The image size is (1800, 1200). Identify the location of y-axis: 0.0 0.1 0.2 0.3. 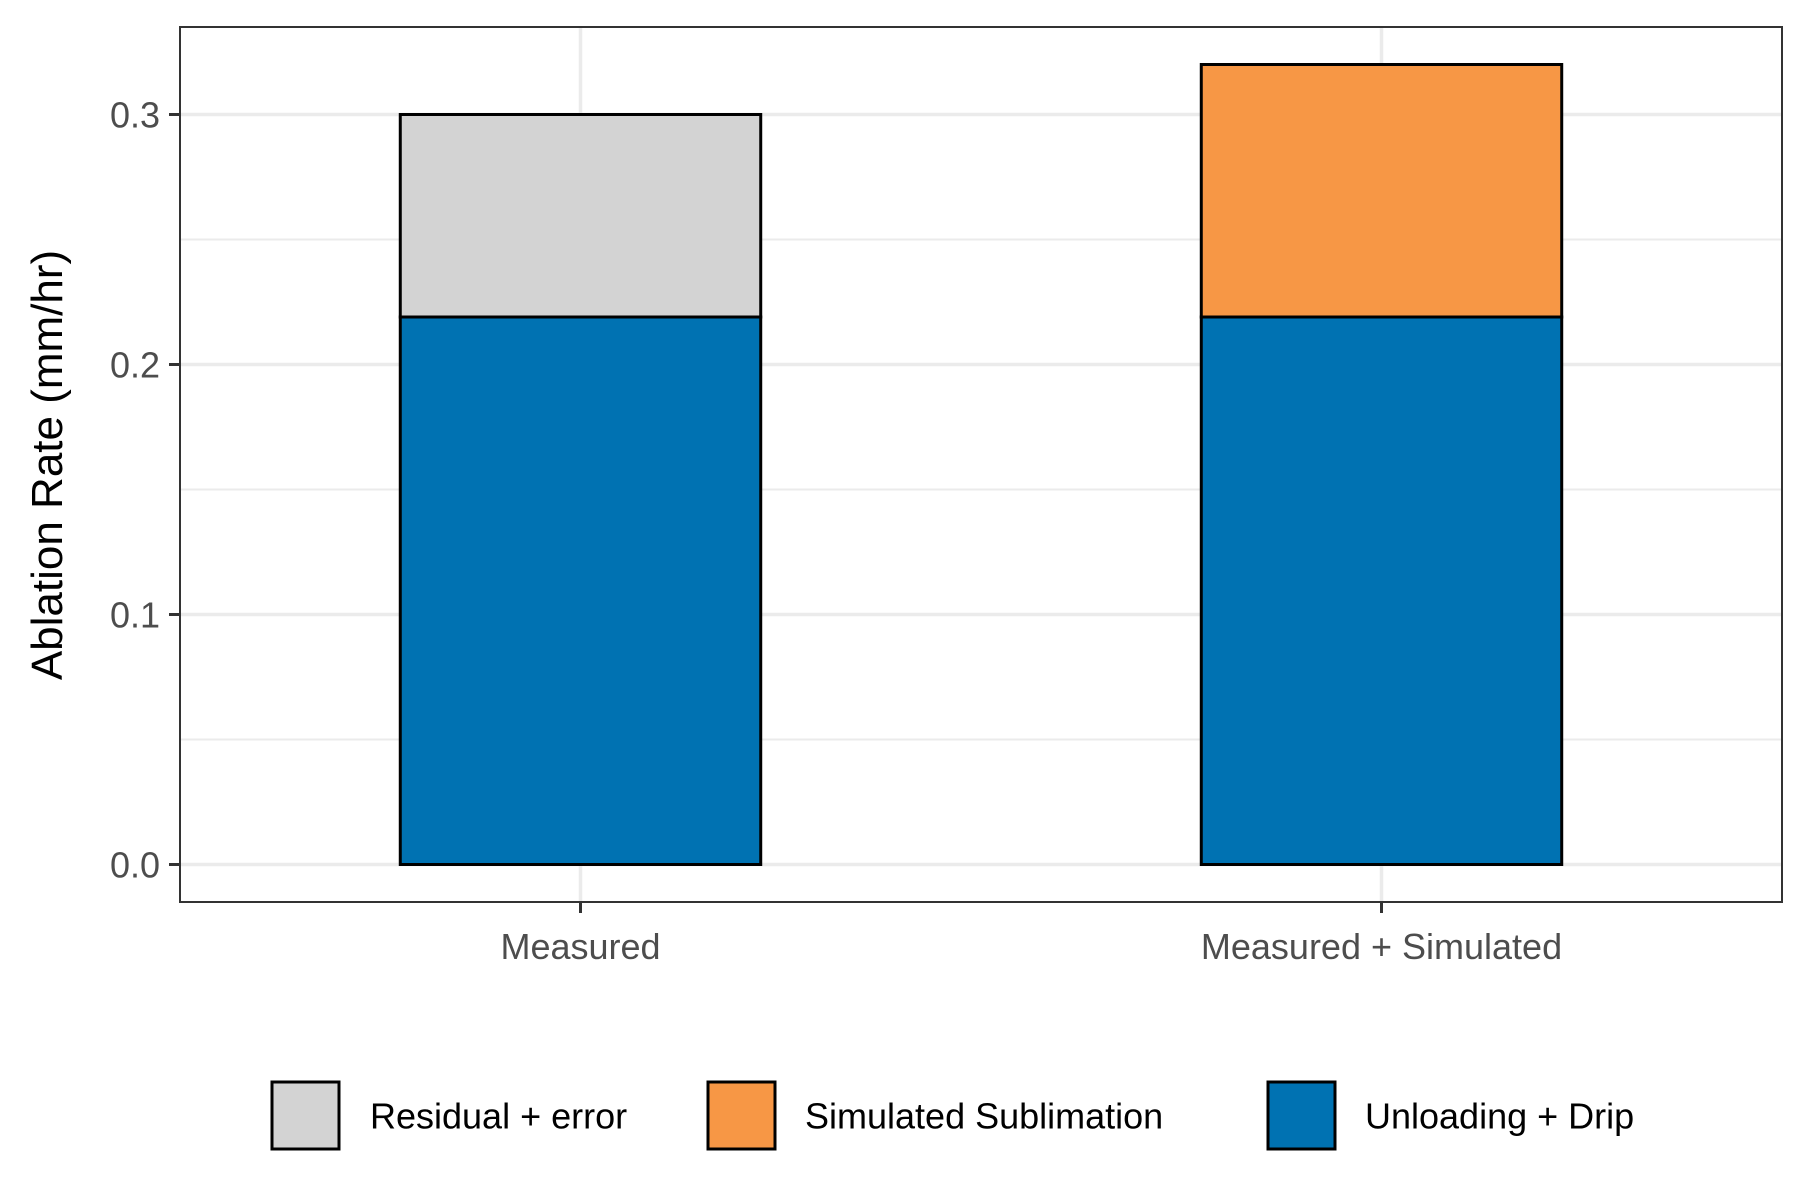
(145, 490).